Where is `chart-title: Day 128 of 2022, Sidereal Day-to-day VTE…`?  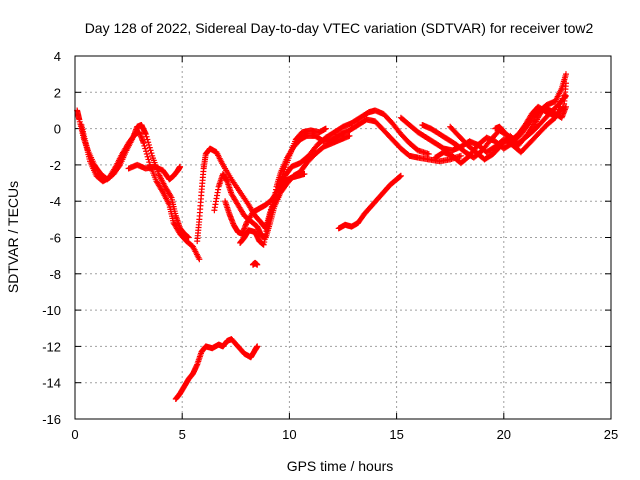 chart-title: Day 128 of 2022, Sidereal Day-to-day VTE… is located at coordinates (339, 28).